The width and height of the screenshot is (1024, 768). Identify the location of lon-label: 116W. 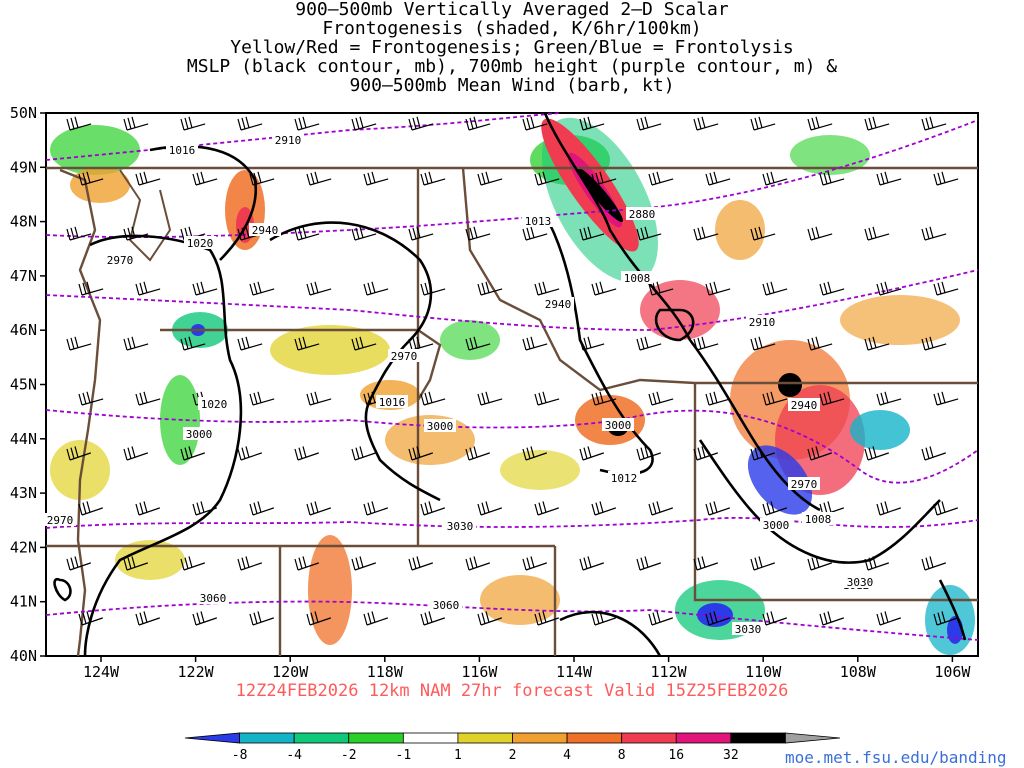
(479, 672).